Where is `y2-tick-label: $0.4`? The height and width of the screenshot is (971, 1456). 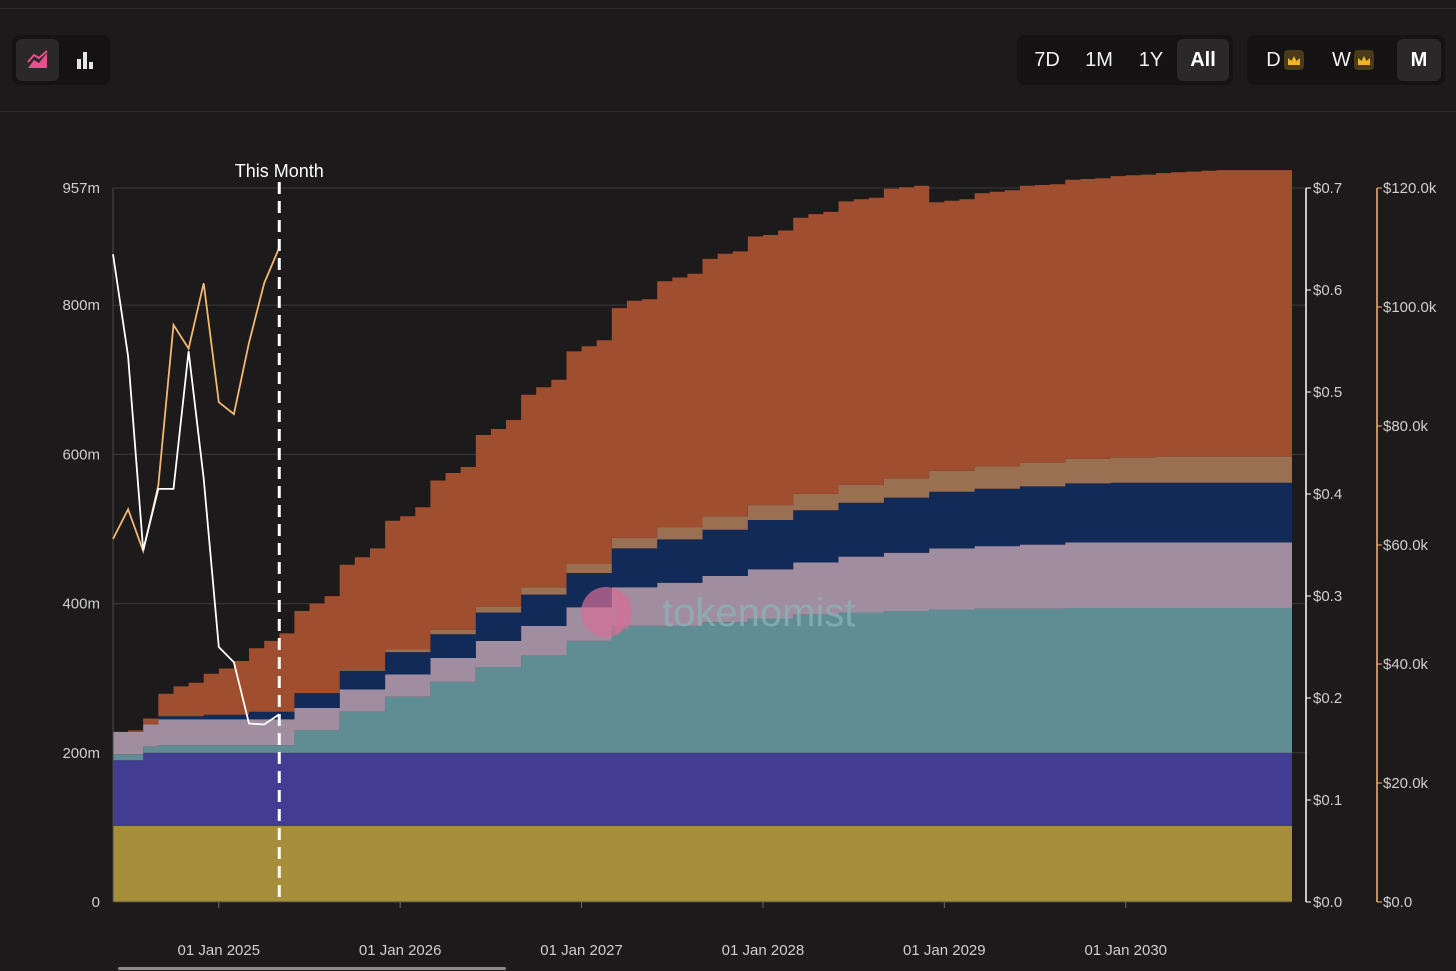 y2-tick-label: $0.4 is located at coordinates (1327, 494).